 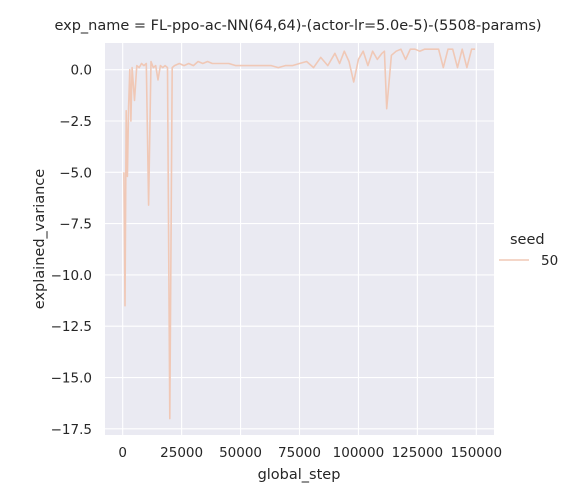 What do you see at coordinates (71, 430) in the screenshot?
I see `y-tick-label: −17.5` at bounding box center [71, 430].